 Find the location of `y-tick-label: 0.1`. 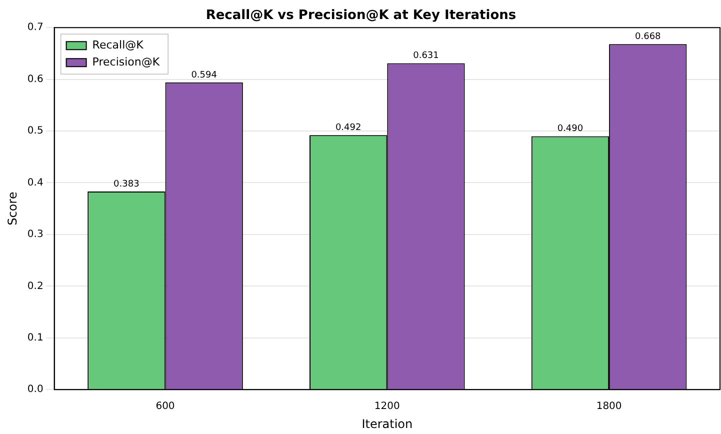

y-tick-label: 0.1 is located at coordinates (35, 338).